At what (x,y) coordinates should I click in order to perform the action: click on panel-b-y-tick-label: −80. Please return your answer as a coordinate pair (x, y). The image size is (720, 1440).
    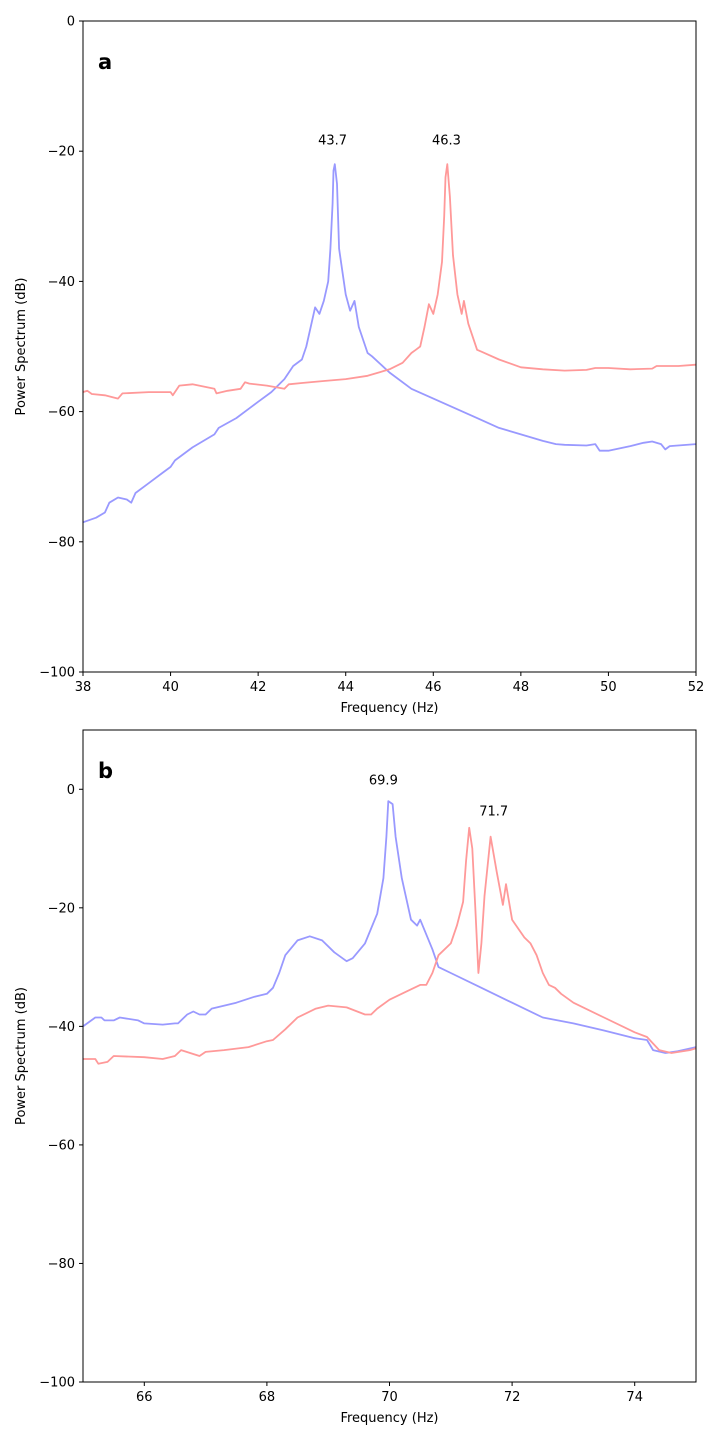
    Looking at the image, I should click on (61, 1264).